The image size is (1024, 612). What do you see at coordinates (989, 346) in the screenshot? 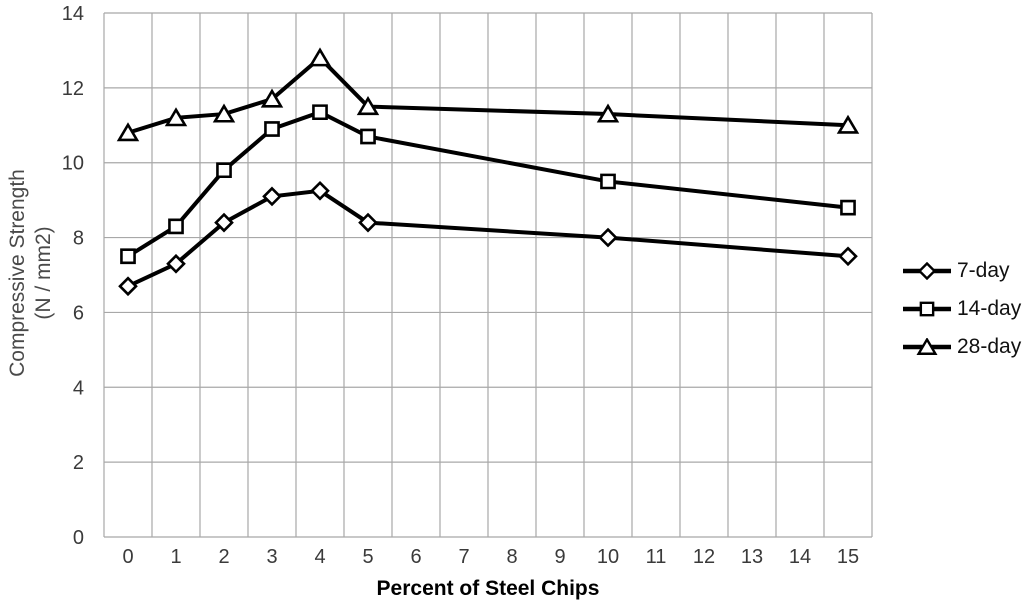
I see `legend-label: 28-day` at bounding box center [989, 346].